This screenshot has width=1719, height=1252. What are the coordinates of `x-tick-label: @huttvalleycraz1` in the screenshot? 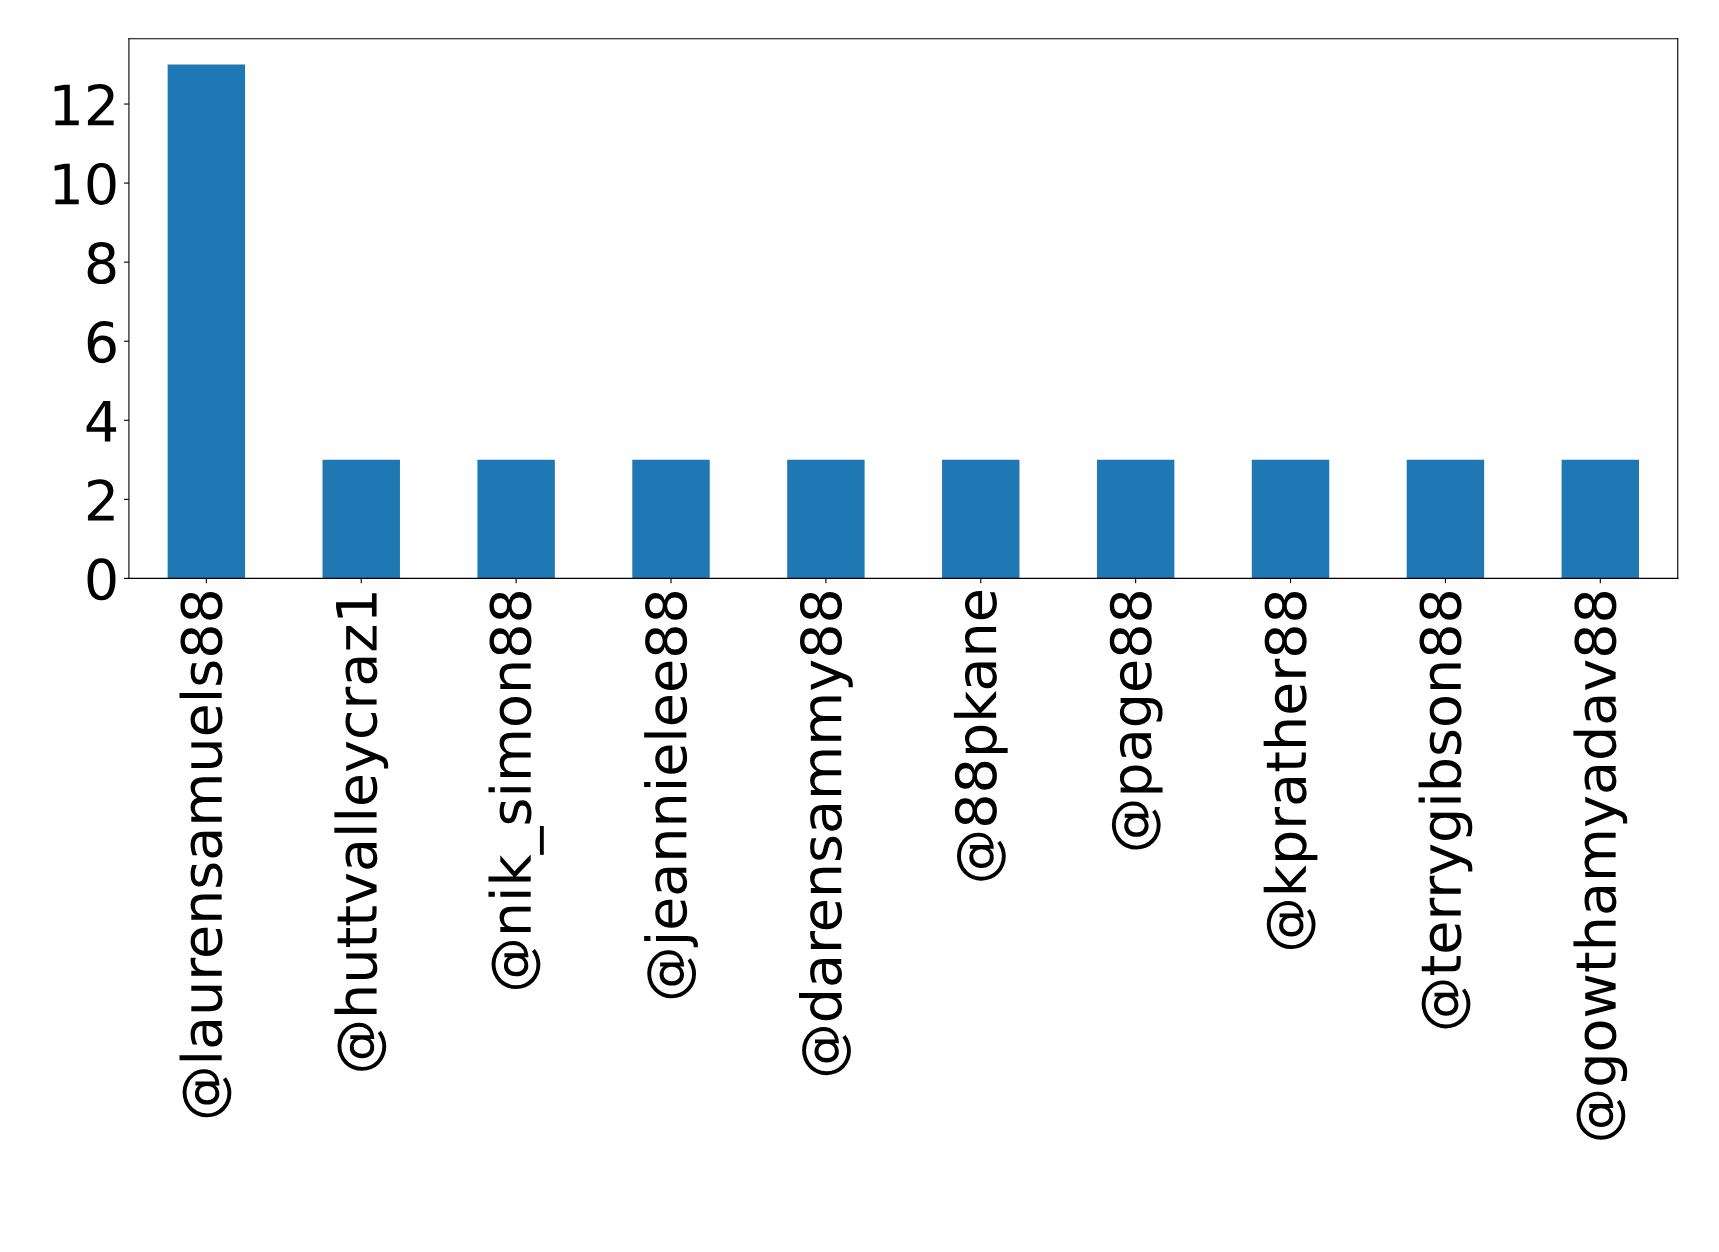 It's located at (361, 832).